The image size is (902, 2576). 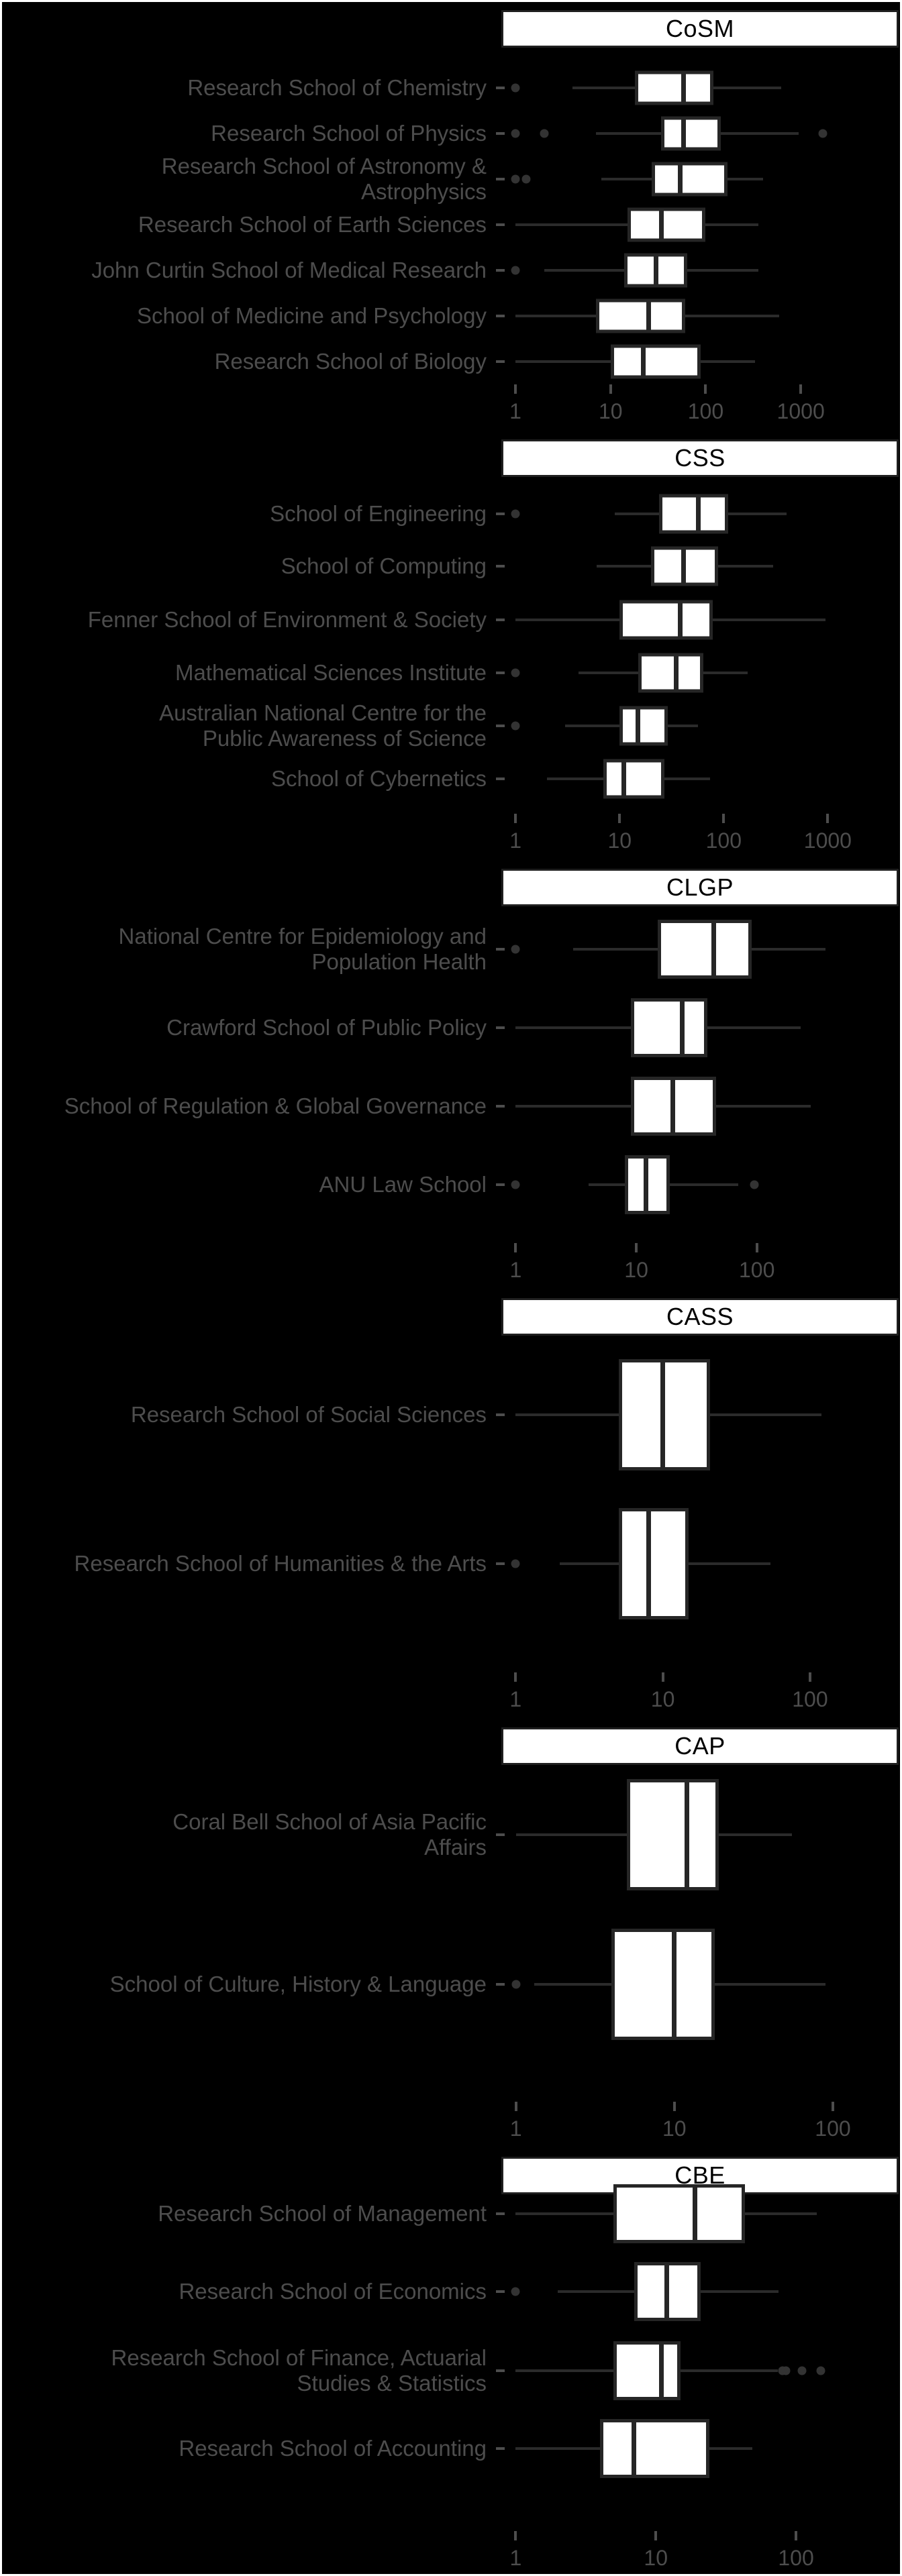 I want to click on category-label: Research School of Economics, so click(x=333, y=2291).